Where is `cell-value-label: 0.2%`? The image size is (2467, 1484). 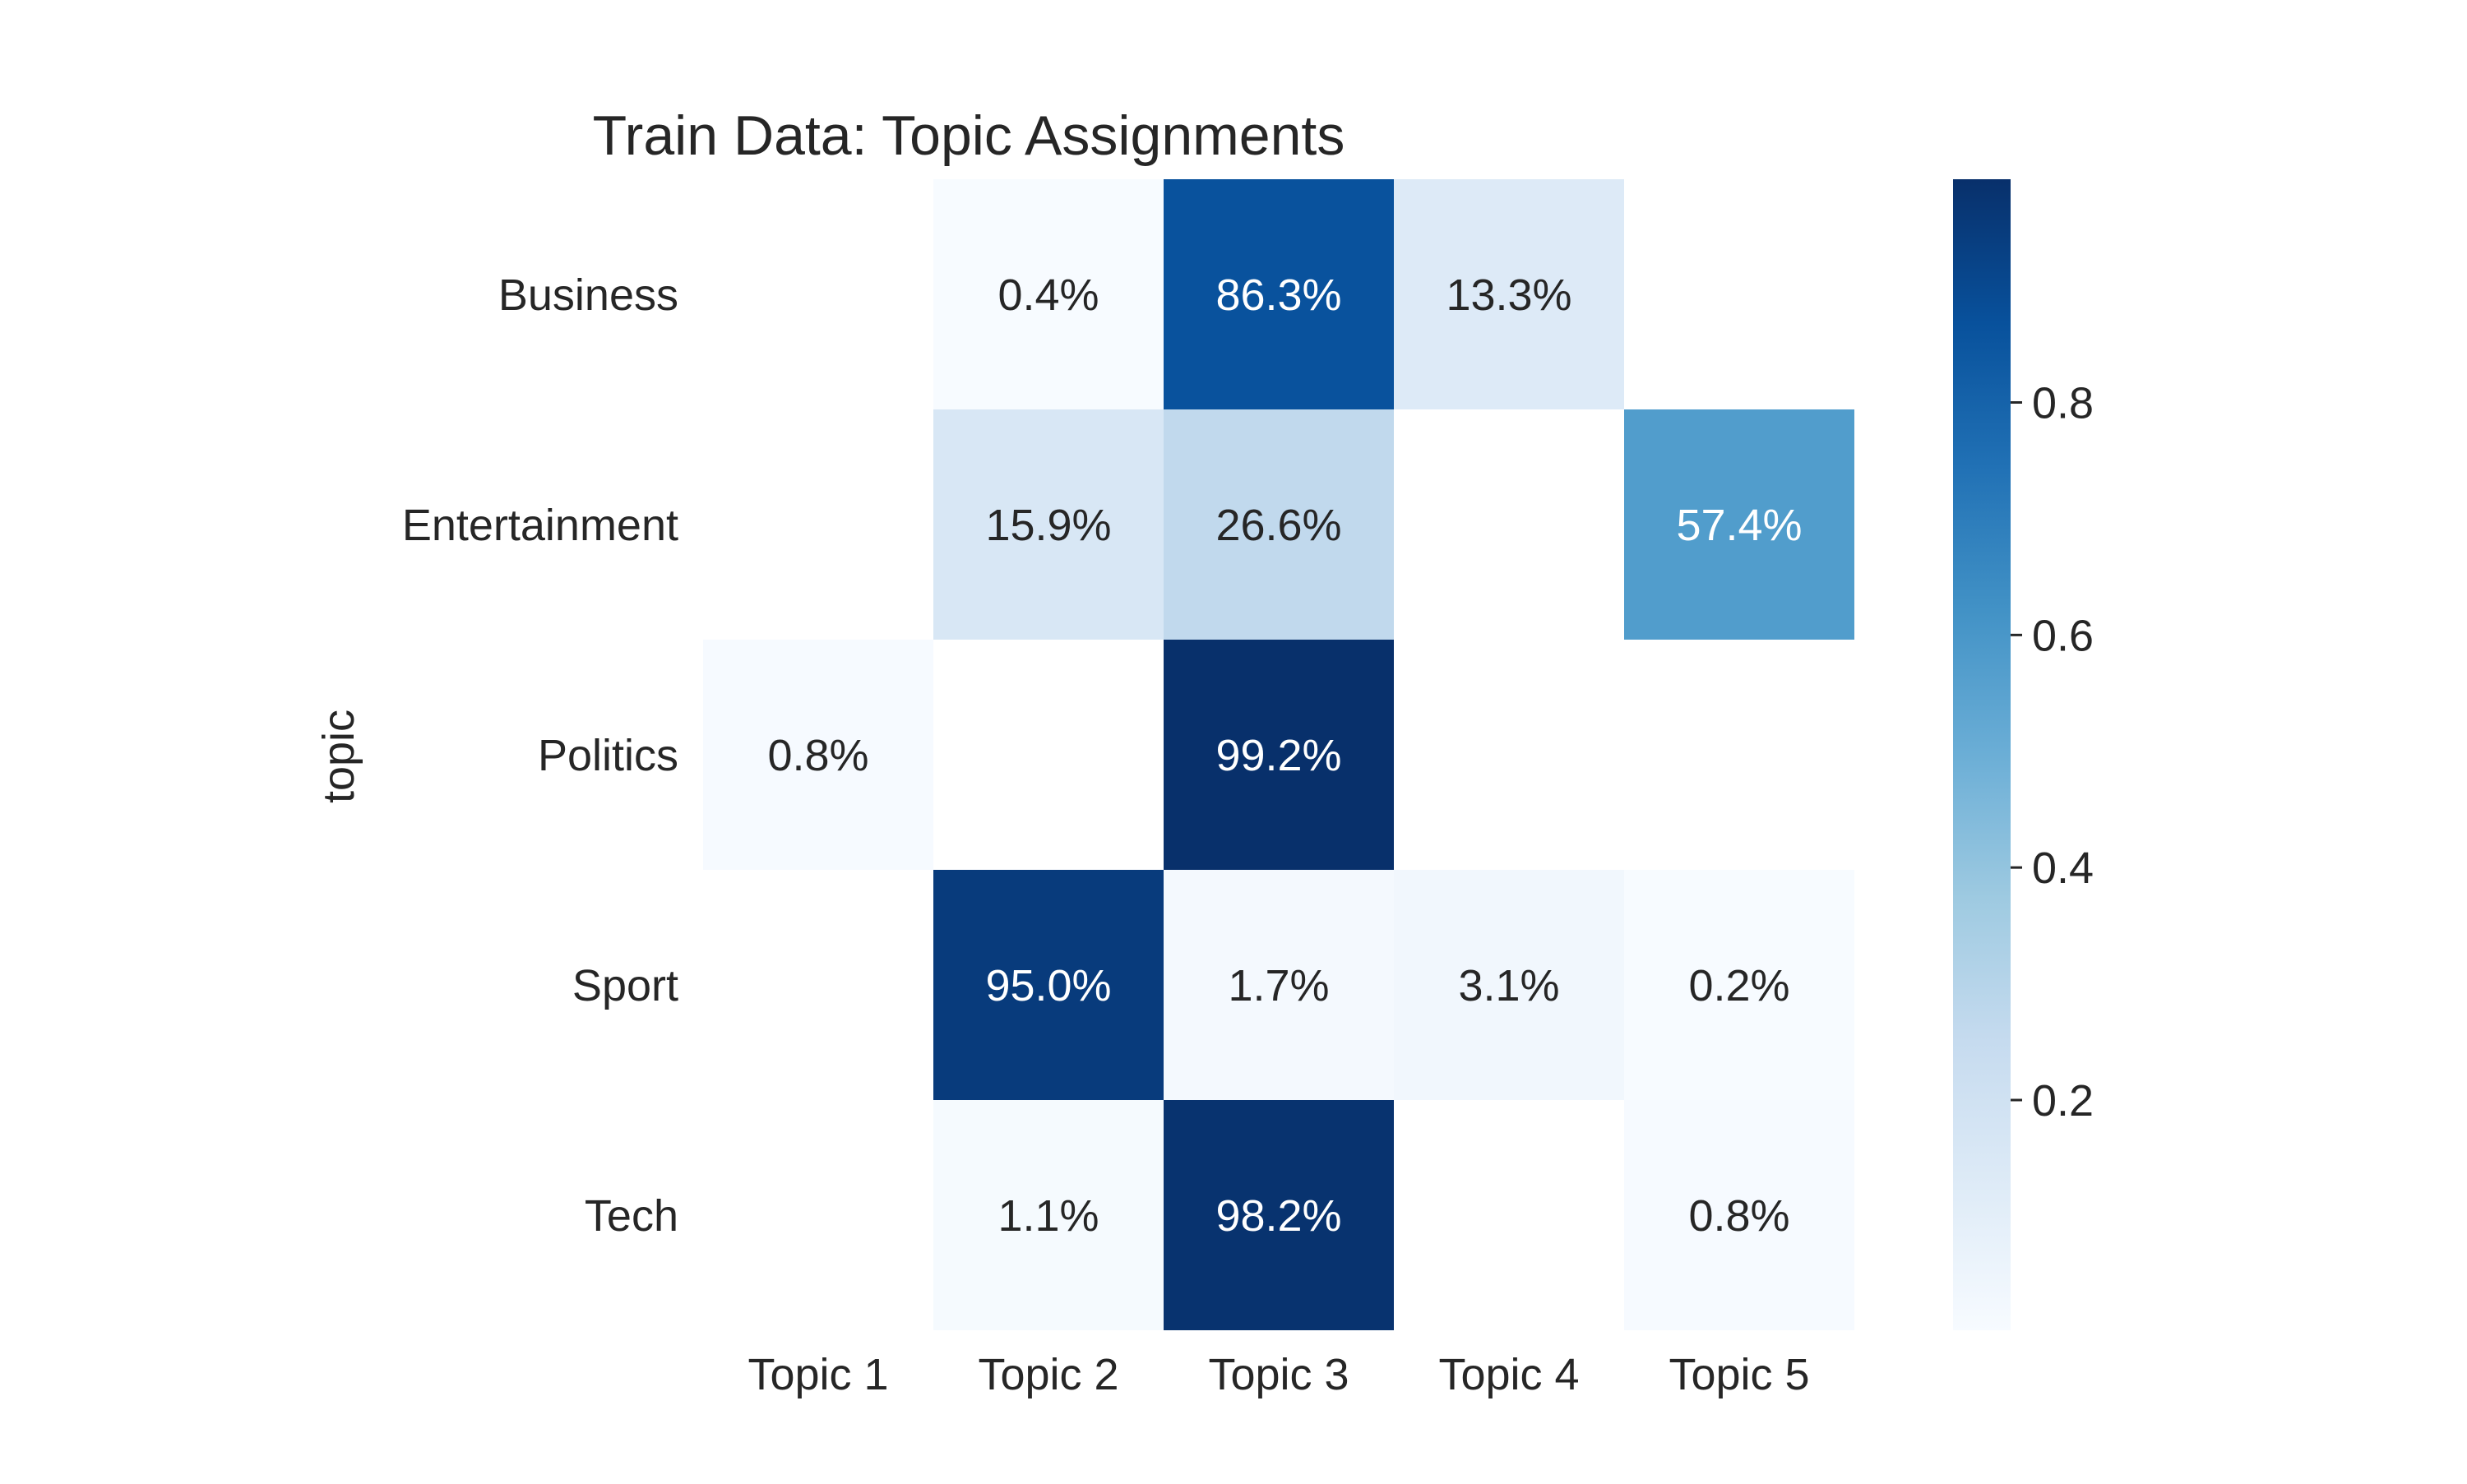
cell-value-label: 0.2% is located at coordinates (1739, 986).